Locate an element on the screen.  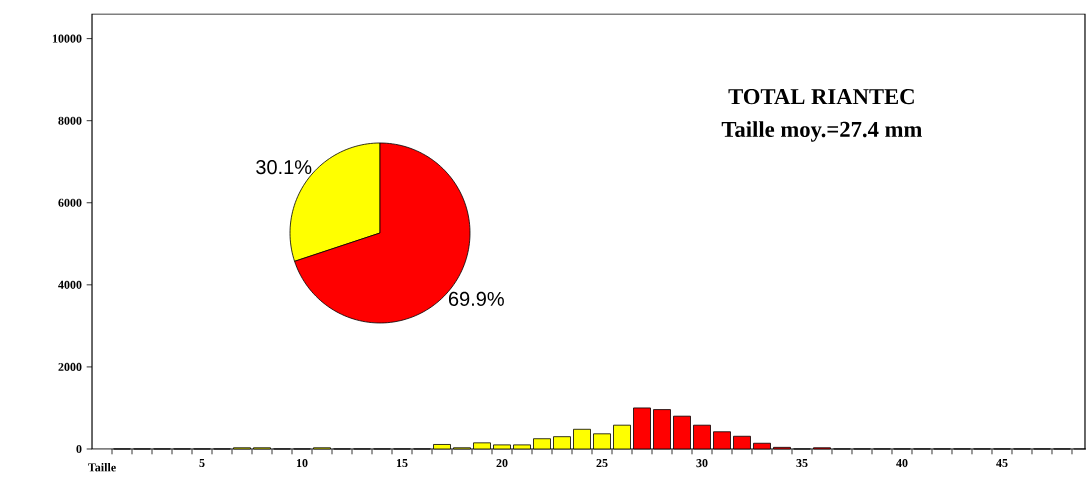
x-tick-label: 25 is located at coordinates (602, 463).